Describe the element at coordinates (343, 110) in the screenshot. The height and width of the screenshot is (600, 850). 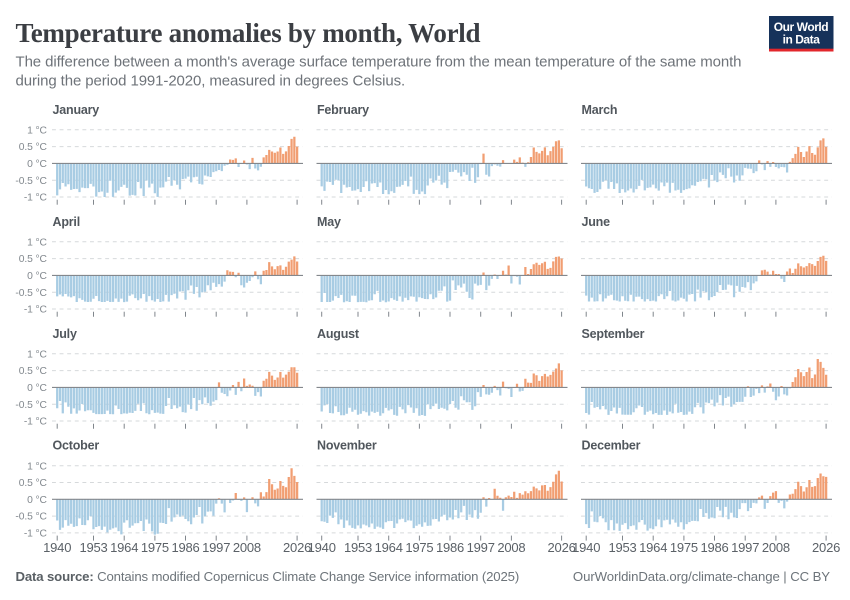
I see `svg-text: February` at that location.